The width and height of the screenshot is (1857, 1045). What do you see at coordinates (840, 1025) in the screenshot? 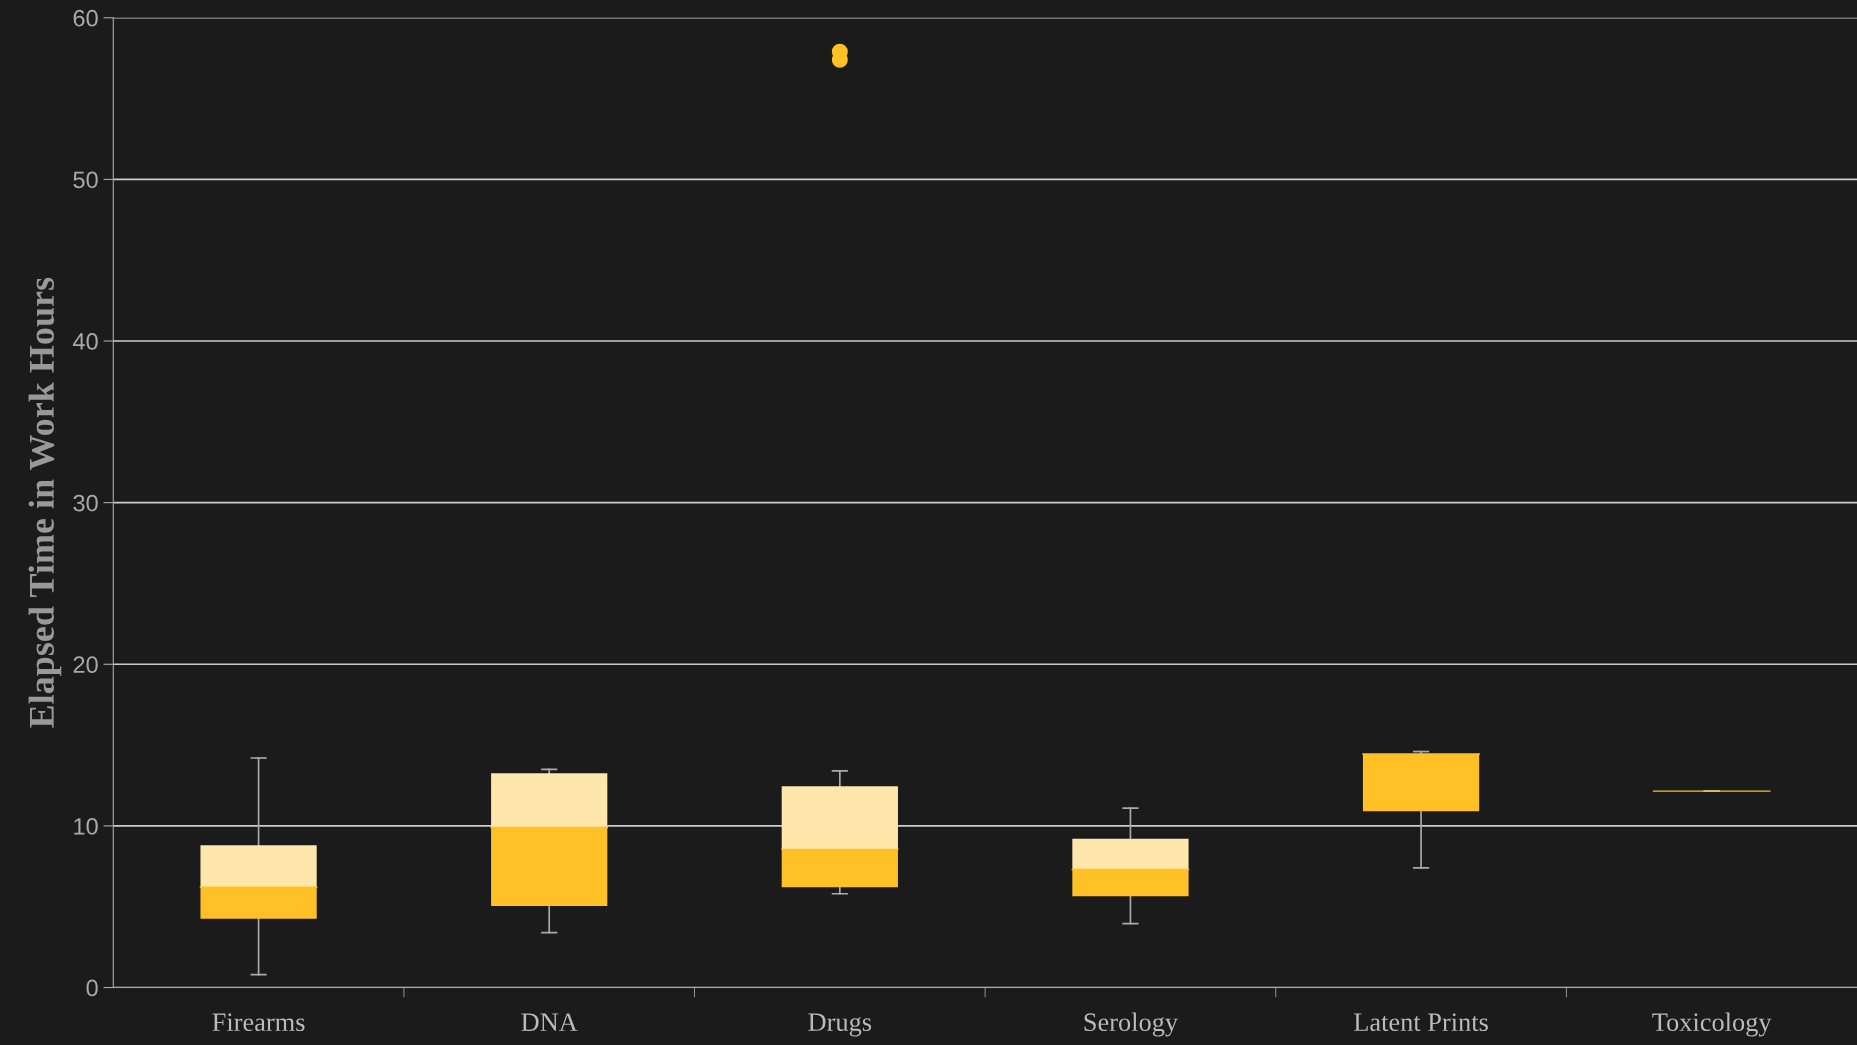
I see `x-tick-label: Drugs` at bounding box center [840, 1025].